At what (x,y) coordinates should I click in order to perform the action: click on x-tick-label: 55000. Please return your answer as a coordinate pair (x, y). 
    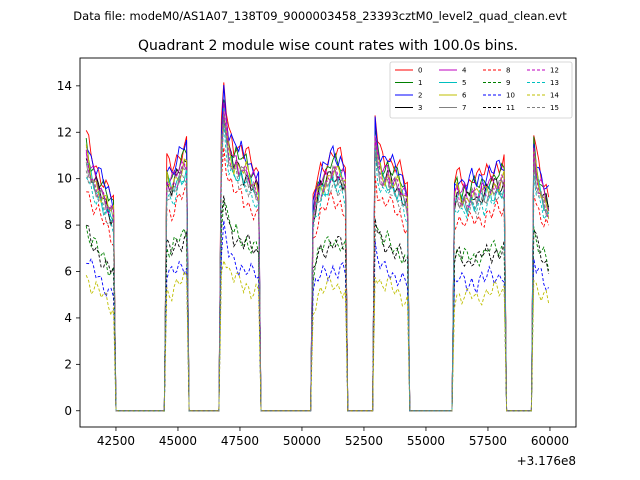
    Looking at the image, I should click on (426, 441).